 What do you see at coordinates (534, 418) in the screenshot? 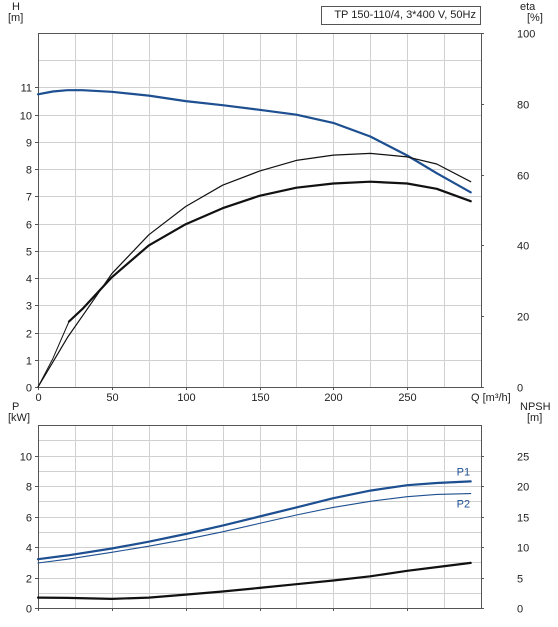
I see `chart2-right-axis-unit: [m]` at bounding box center [534, 418].